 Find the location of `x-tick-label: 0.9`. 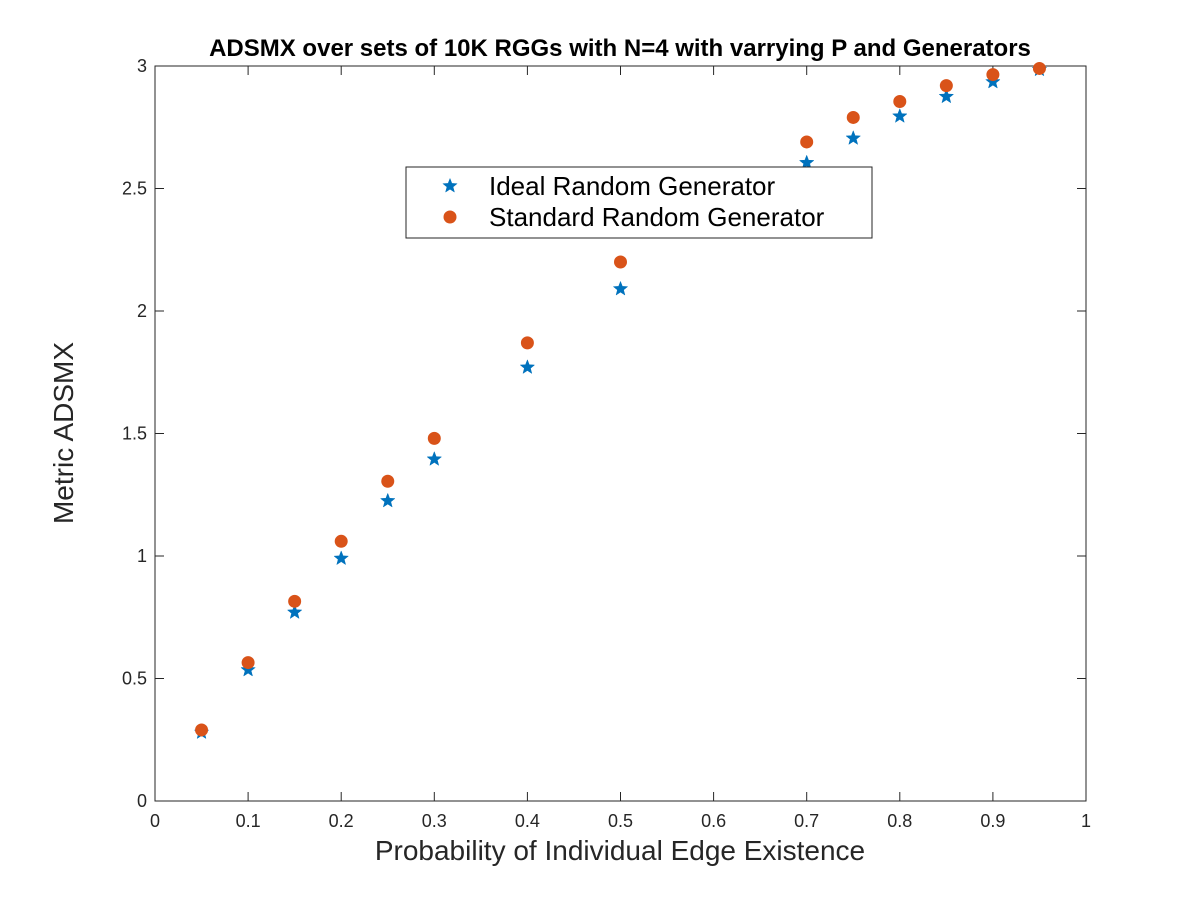

x-tick-label: 0.9 is located at coordinates (992, 821).